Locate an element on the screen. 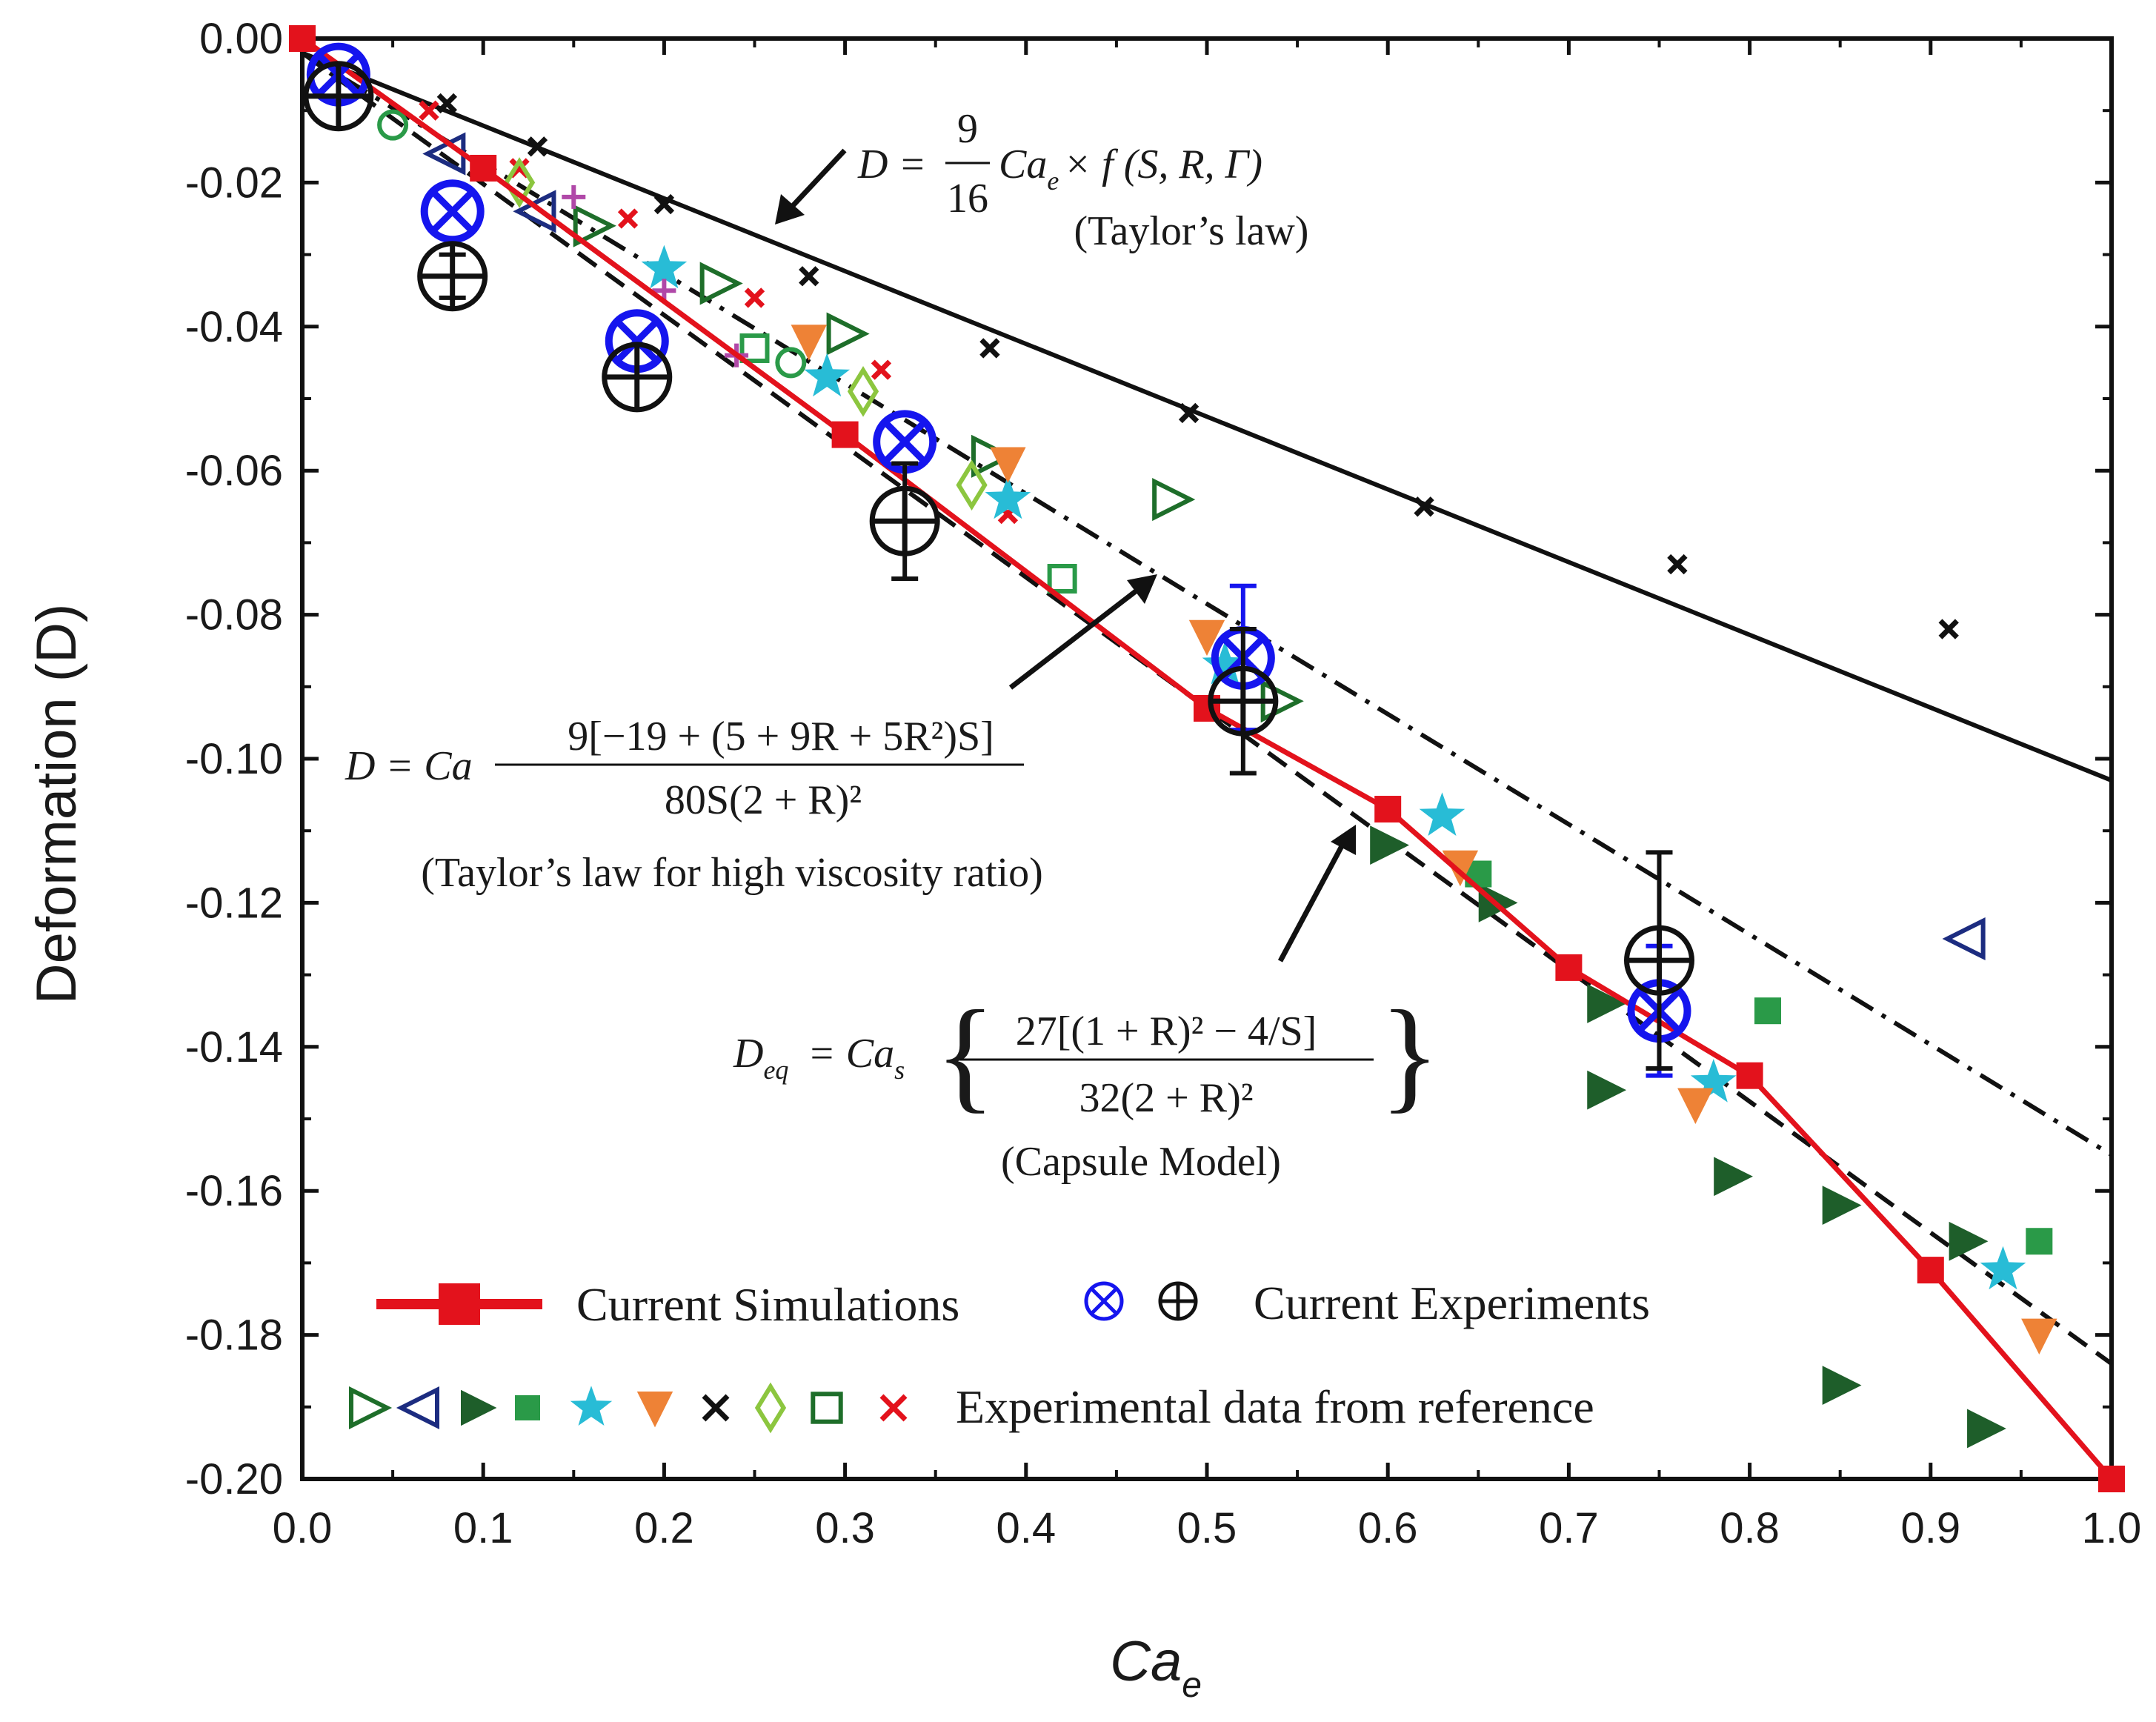  legend-reference-symbols is located at coordinates (628, 1408).